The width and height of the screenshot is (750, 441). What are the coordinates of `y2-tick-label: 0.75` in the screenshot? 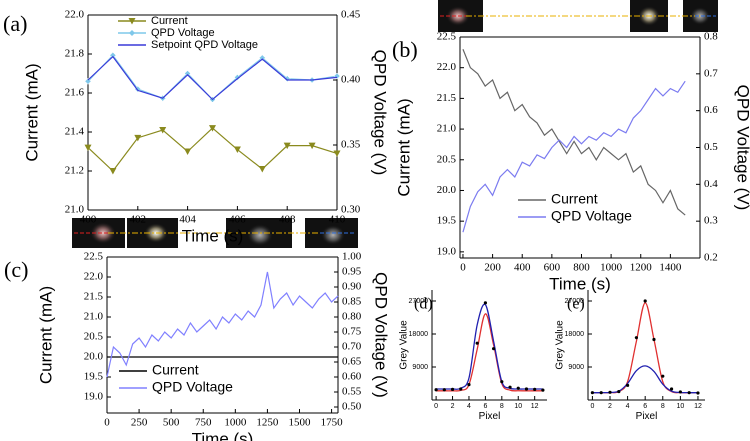 It's located at (352, 332).